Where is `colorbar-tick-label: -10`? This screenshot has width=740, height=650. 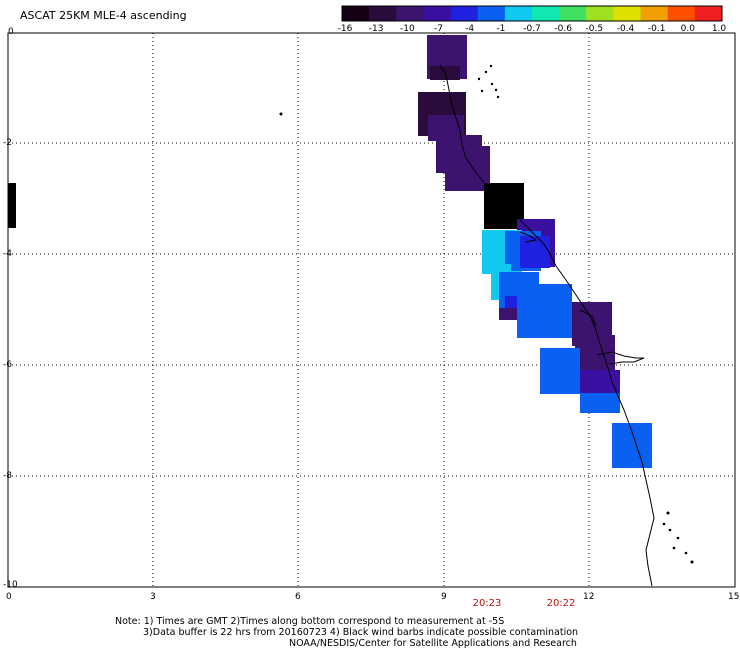
colorbar-tick-label: -10 is located at coordinates (407, 29).